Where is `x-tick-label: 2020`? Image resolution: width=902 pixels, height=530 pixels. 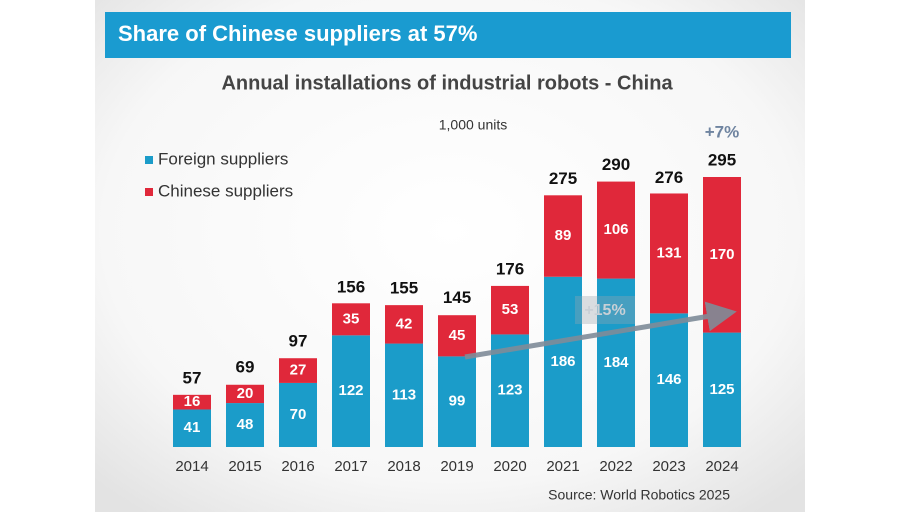
x-tick-label: 2020 is located at coordinates (509, 466).